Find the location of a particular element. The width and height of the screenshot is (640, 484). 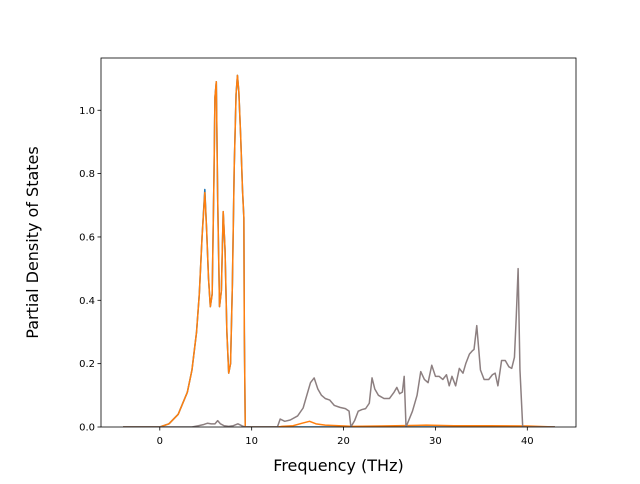

x-tick-label: 10 is located at coordinates (251, 441).